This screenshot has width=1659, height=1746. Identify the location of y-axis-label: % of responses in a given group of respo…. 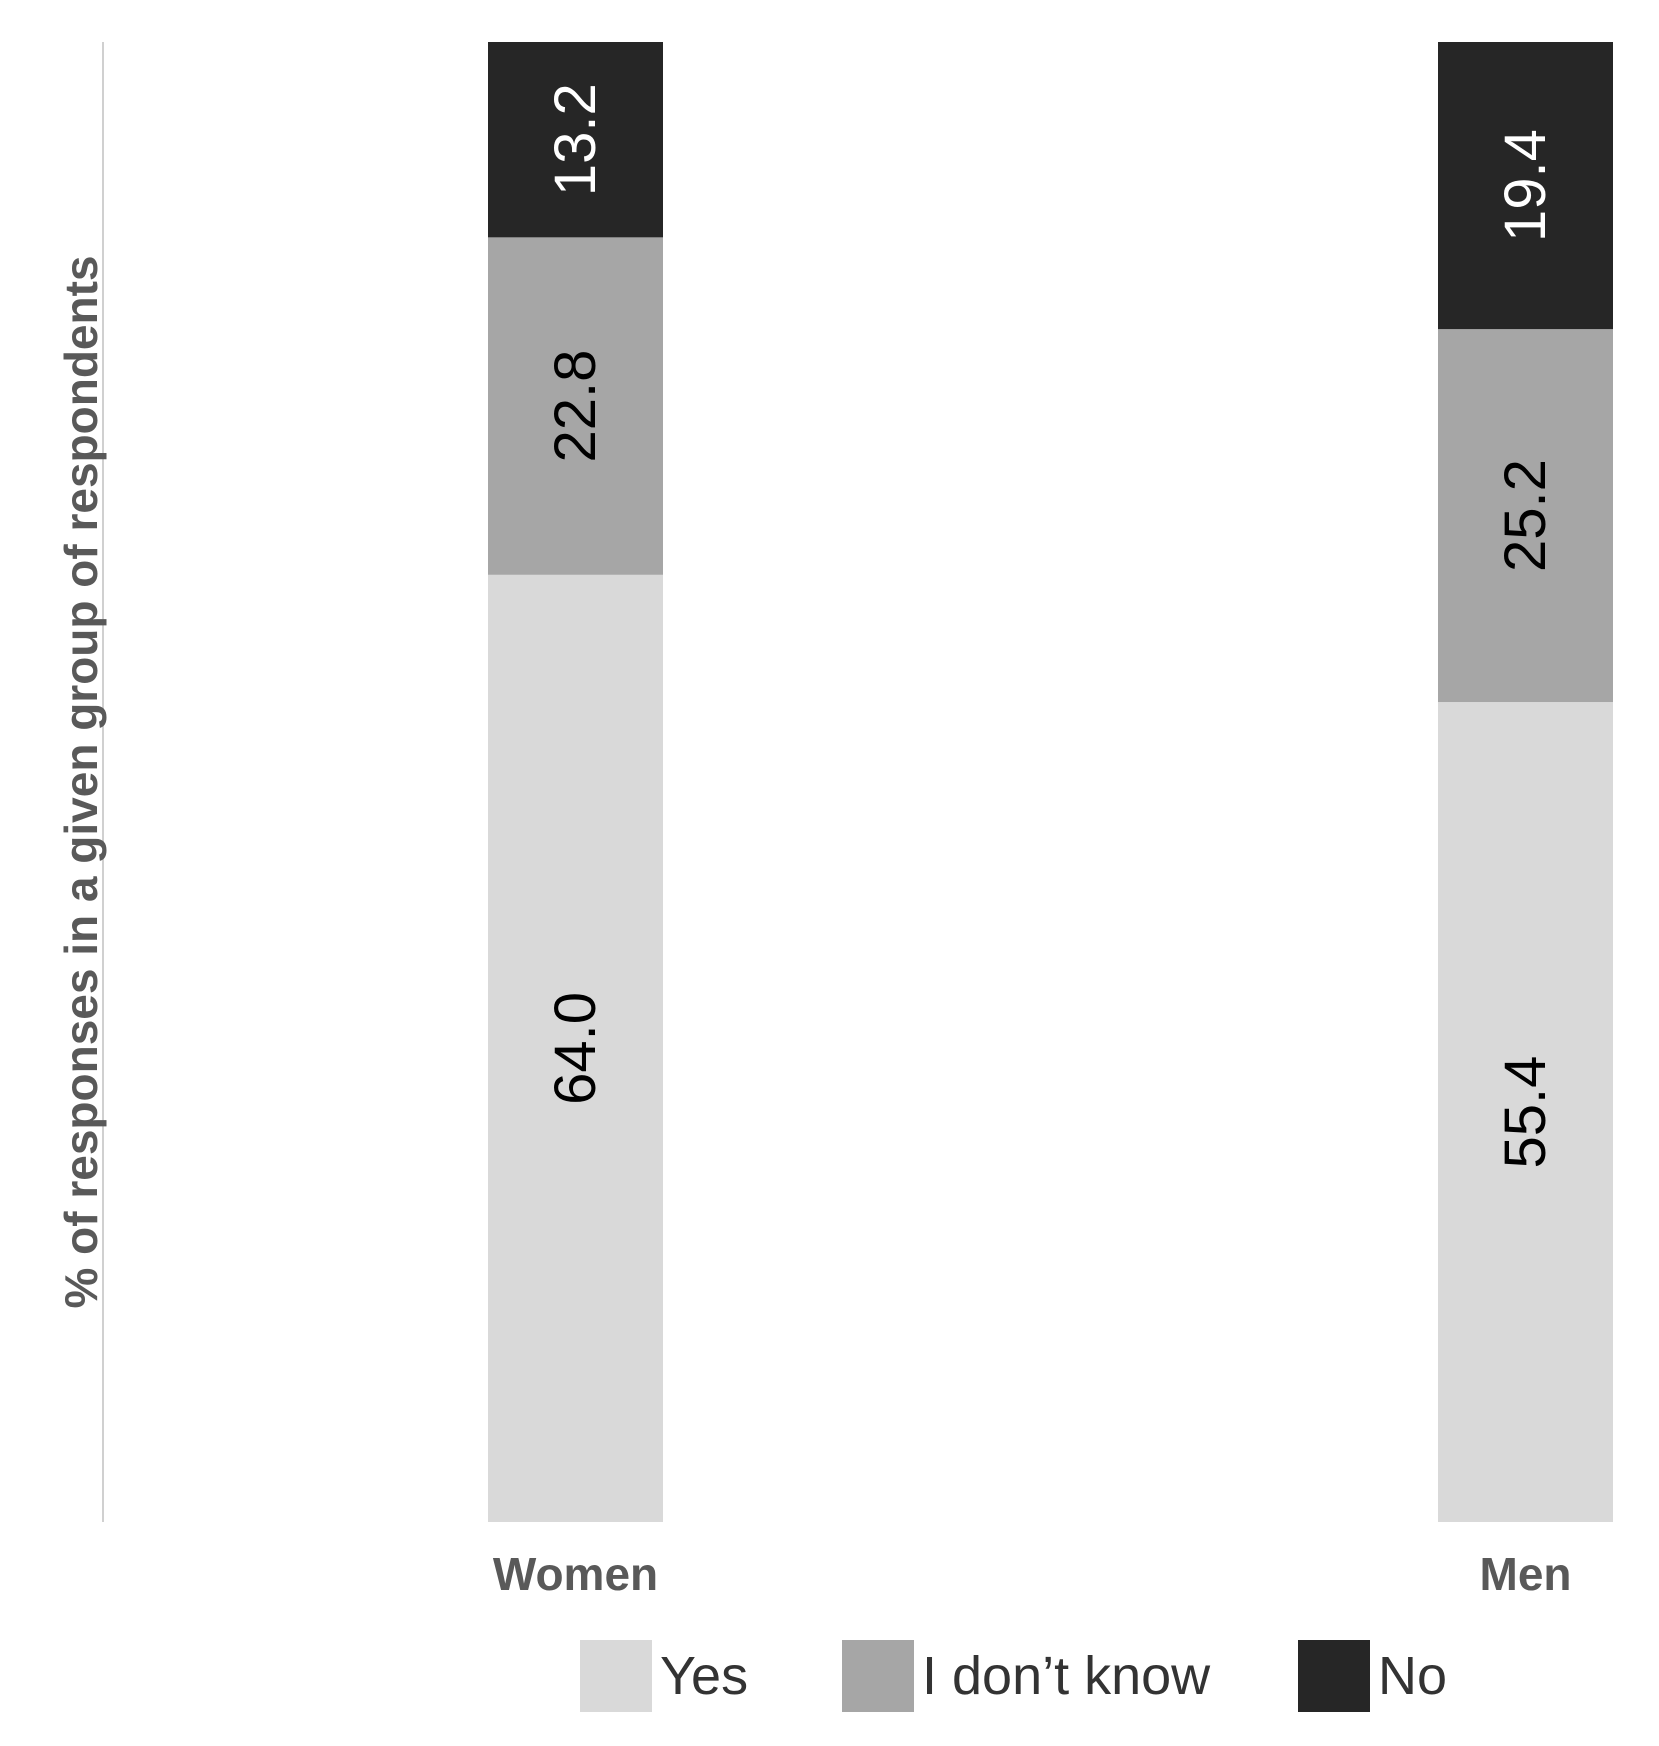
(81, 781).